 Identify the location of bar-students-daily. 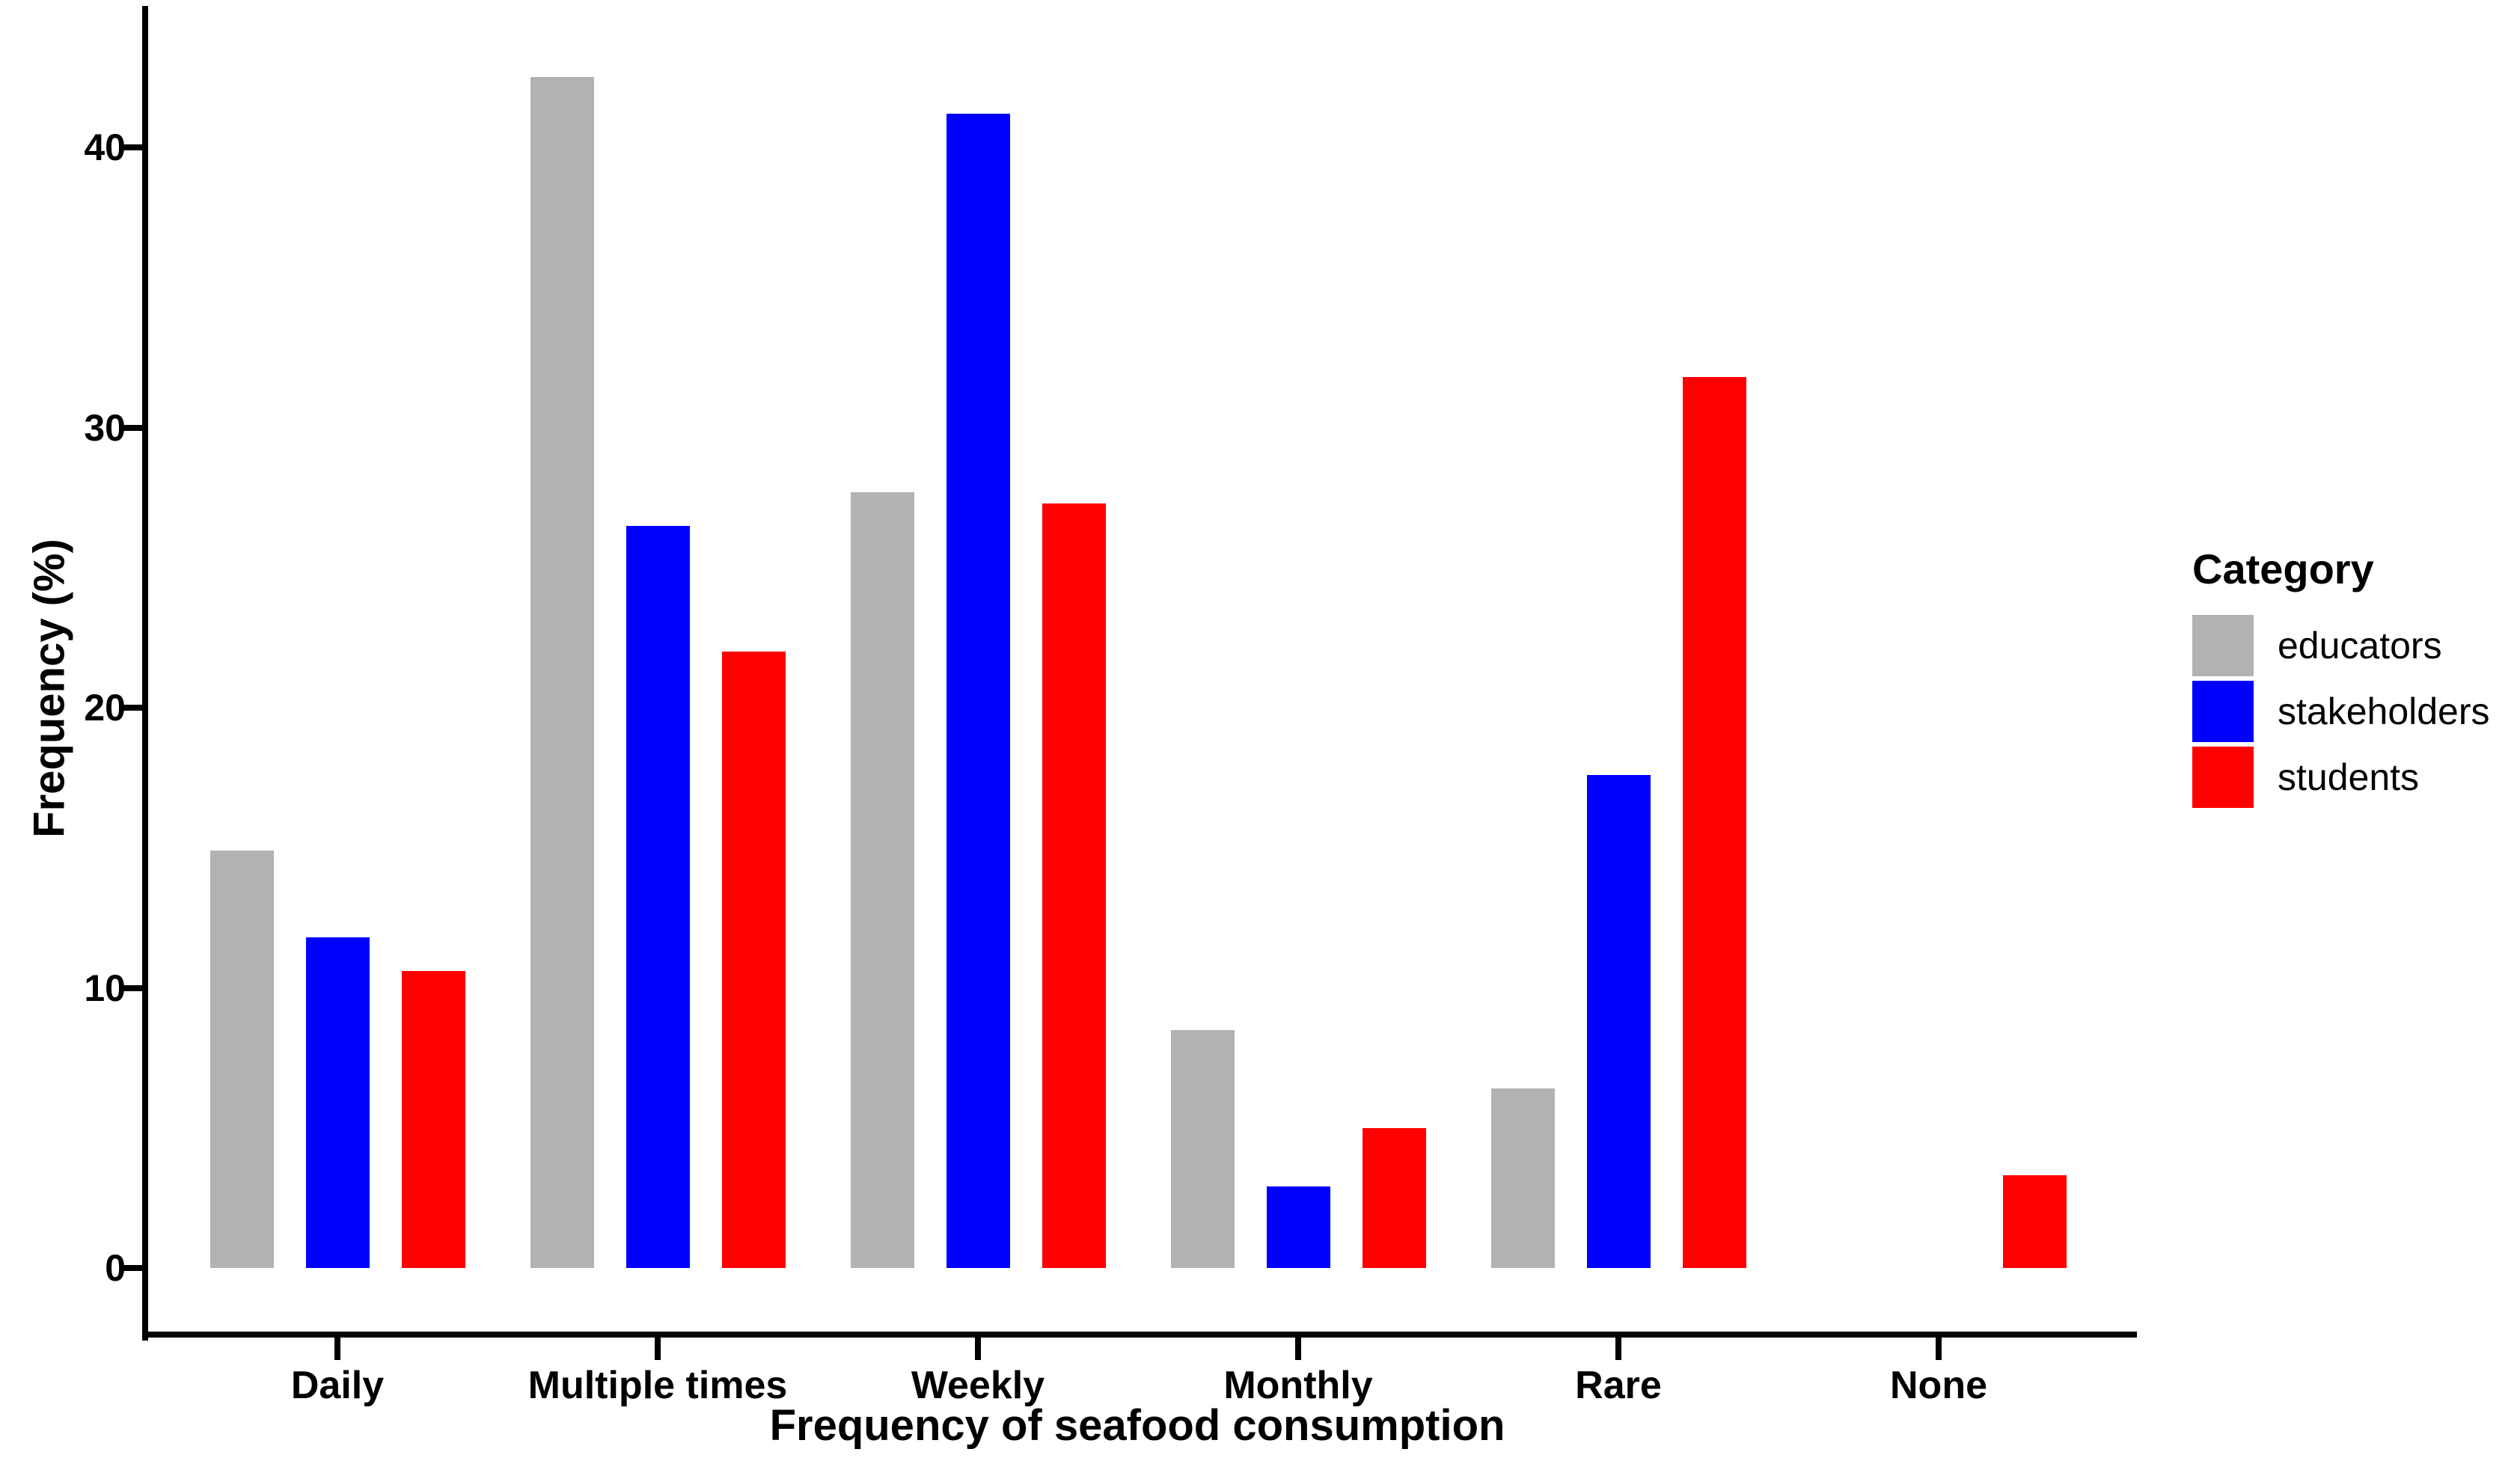
(433, 1120).